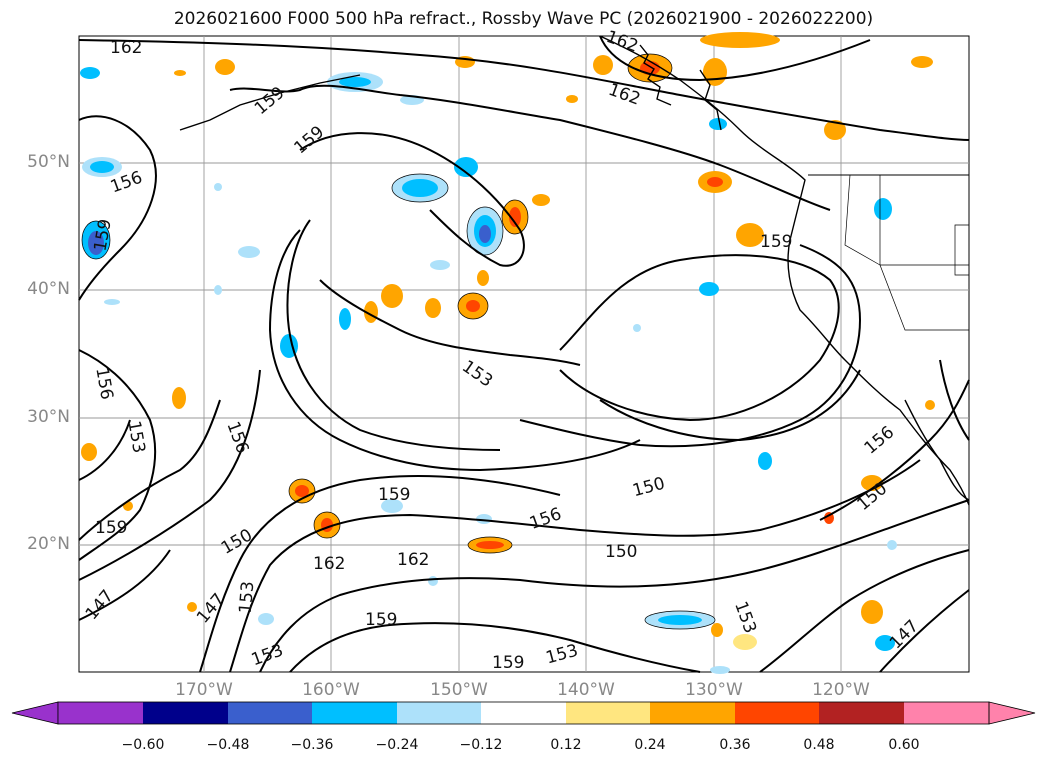 This screenshot has width=1047, height=765. What do you see at coordinates (459, 690) in the screenshot?
I see `lon-label: 150°W` at bounding box center [459, 690].